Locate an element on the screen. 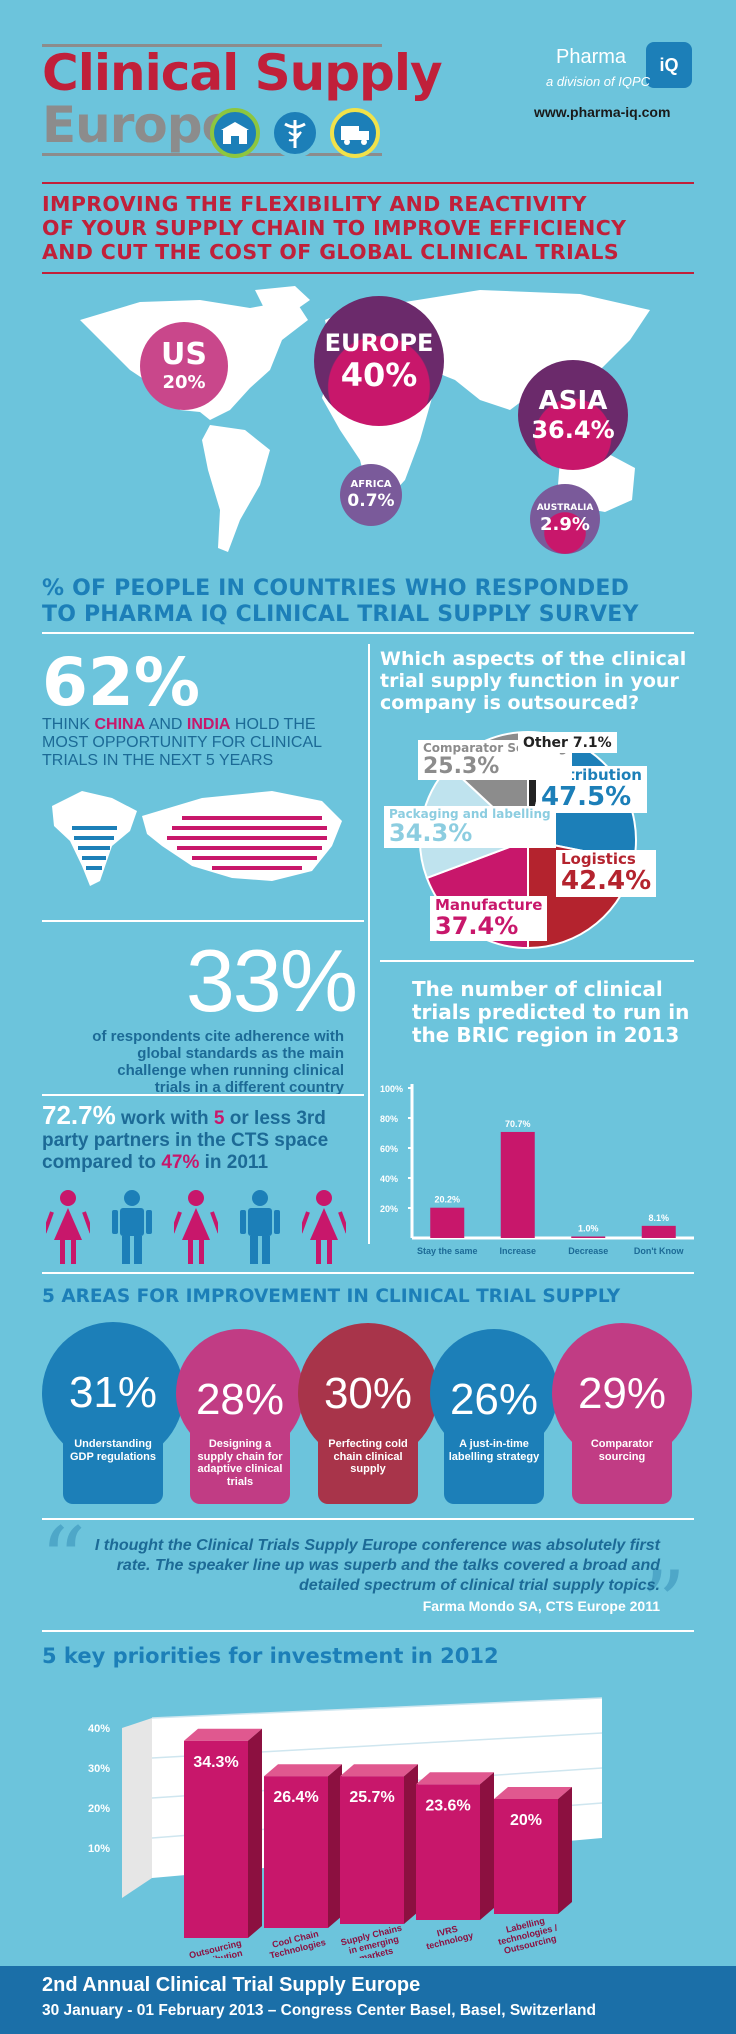 This screenshot has width=736, height=2034. invest-ytick-label: 30% is located at coordinates (99, 1769).